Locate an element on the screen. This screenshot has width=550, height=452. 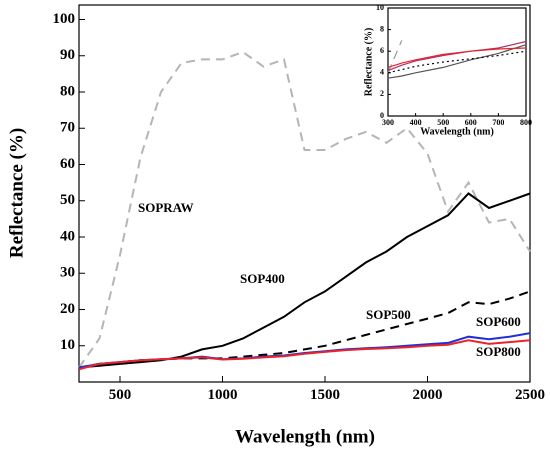
y-tick-label: 4 is located at coordinates (382, 72).